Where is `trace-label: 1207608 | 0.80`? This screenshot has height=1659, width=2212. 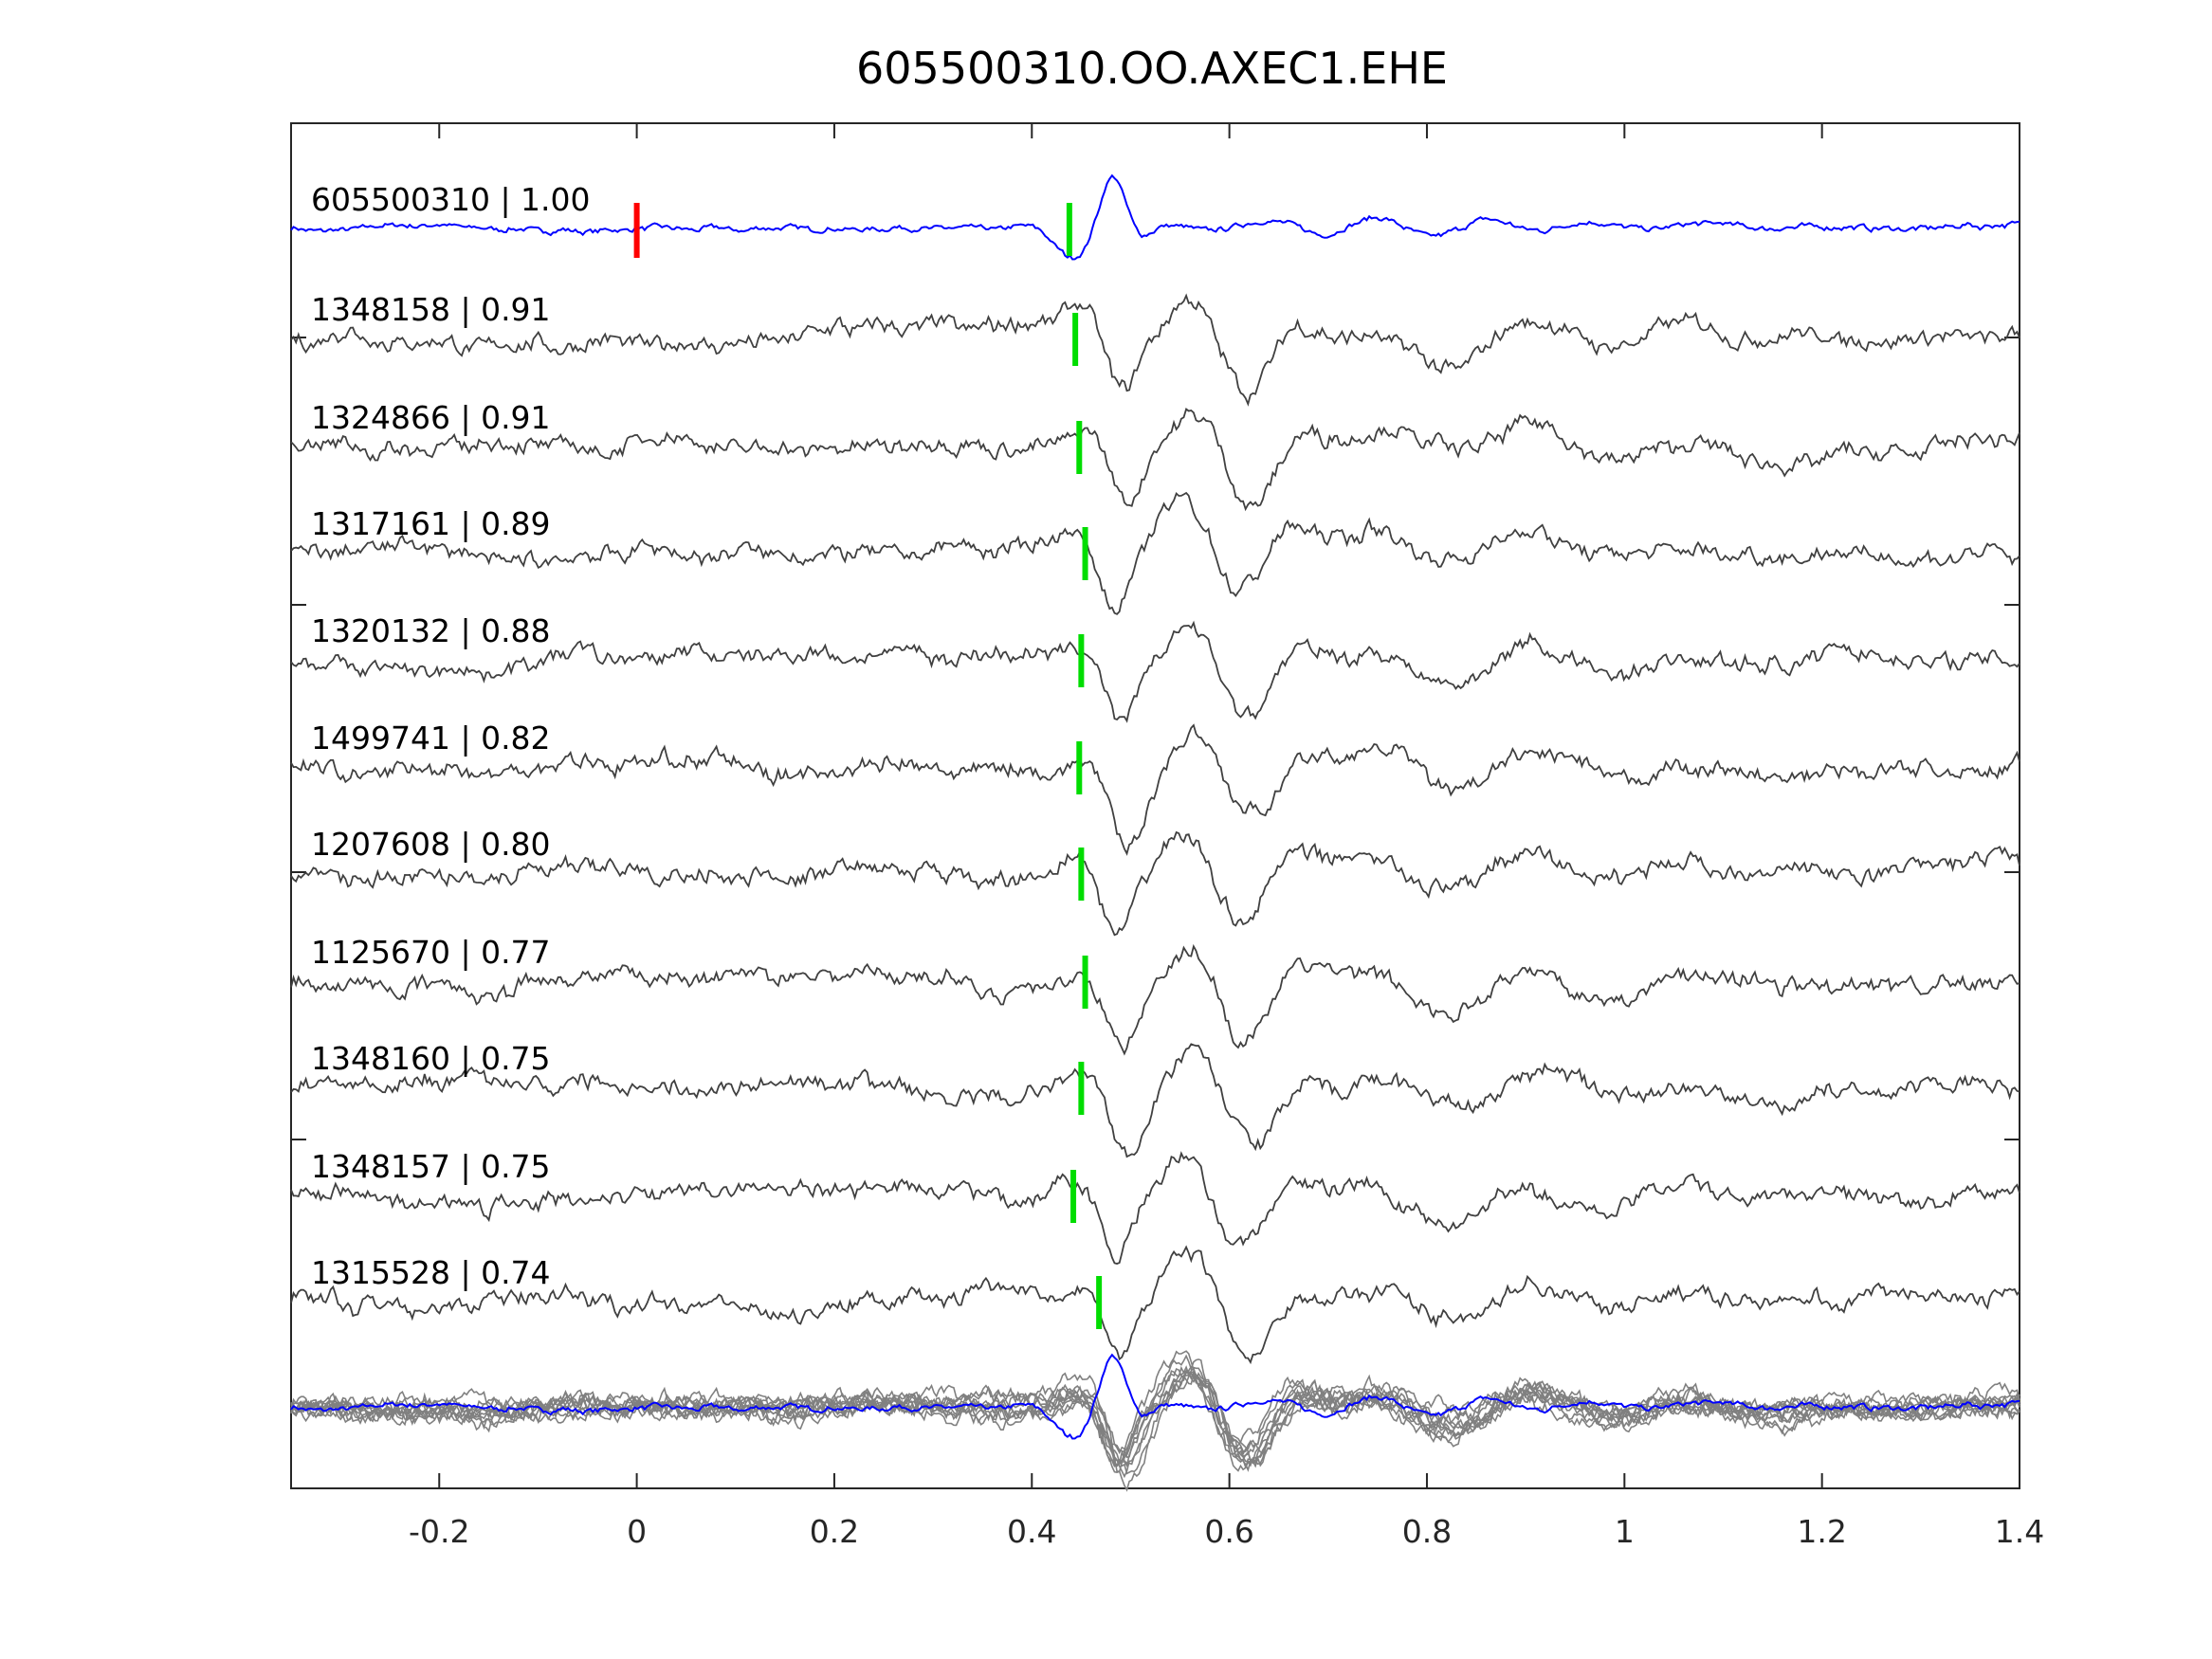 trace-label: 1207608 | 0.80 is located at coordinates (431, 844).